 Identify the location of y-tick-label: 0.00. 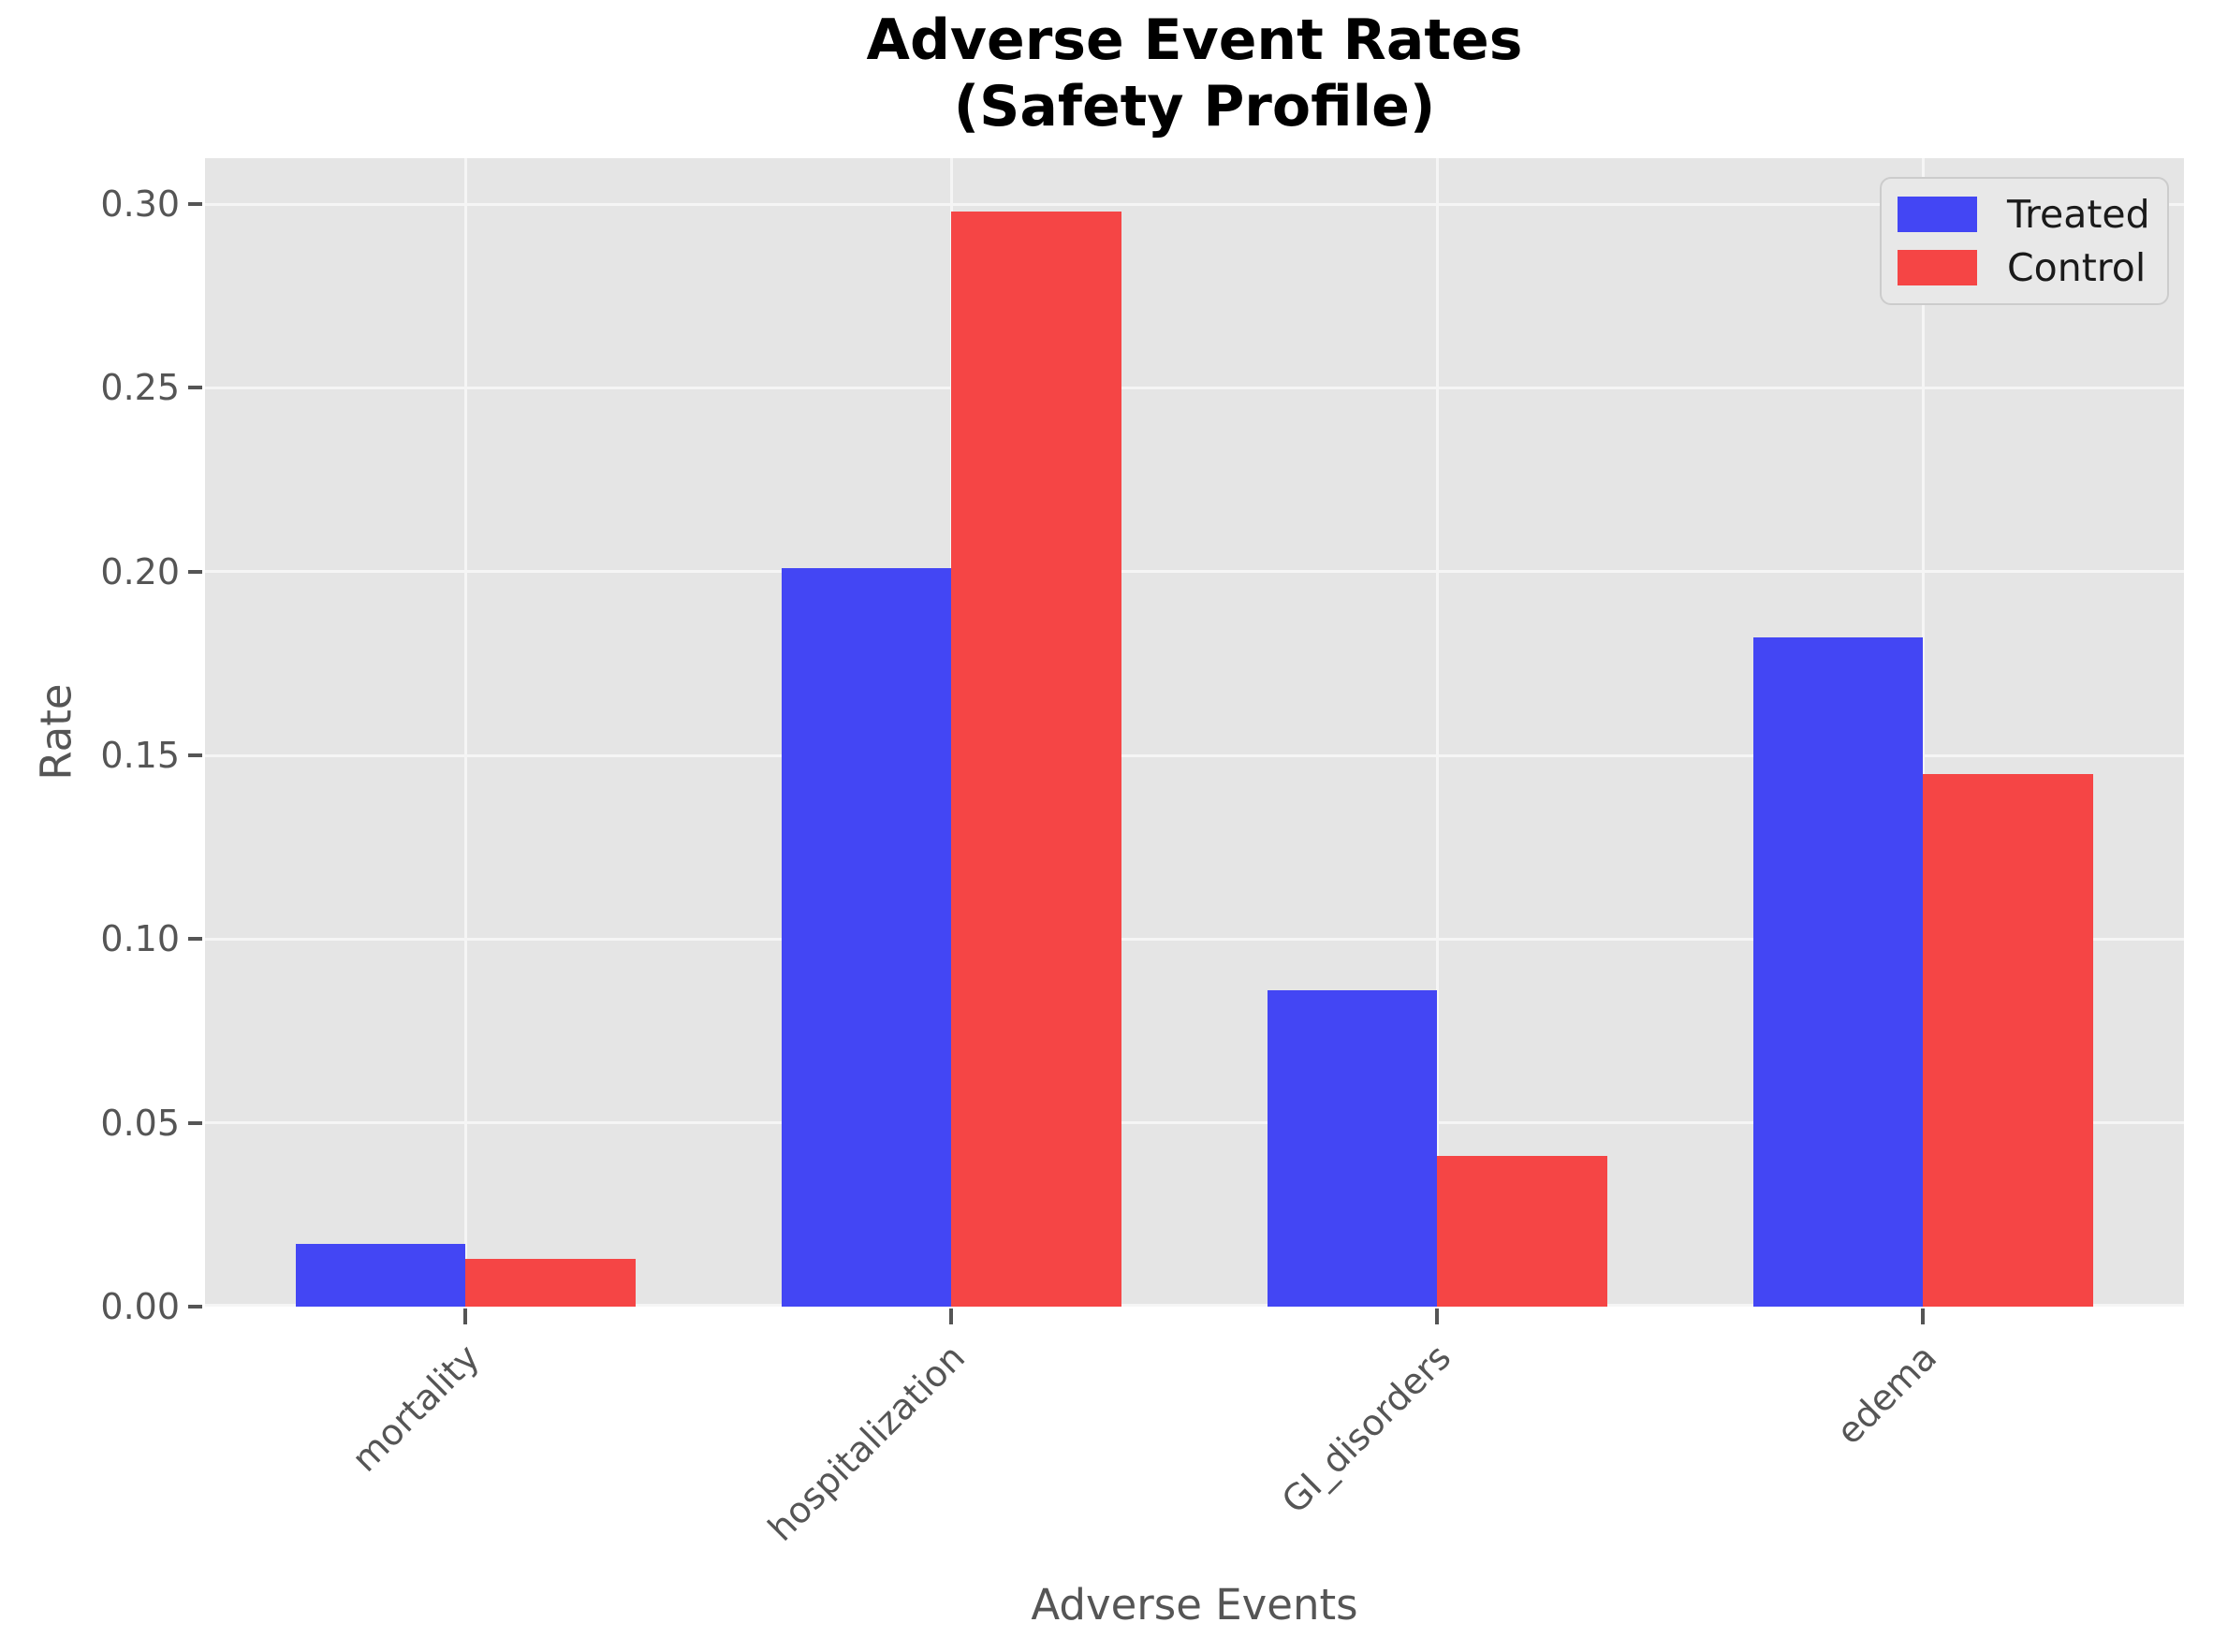
(140, 1306).